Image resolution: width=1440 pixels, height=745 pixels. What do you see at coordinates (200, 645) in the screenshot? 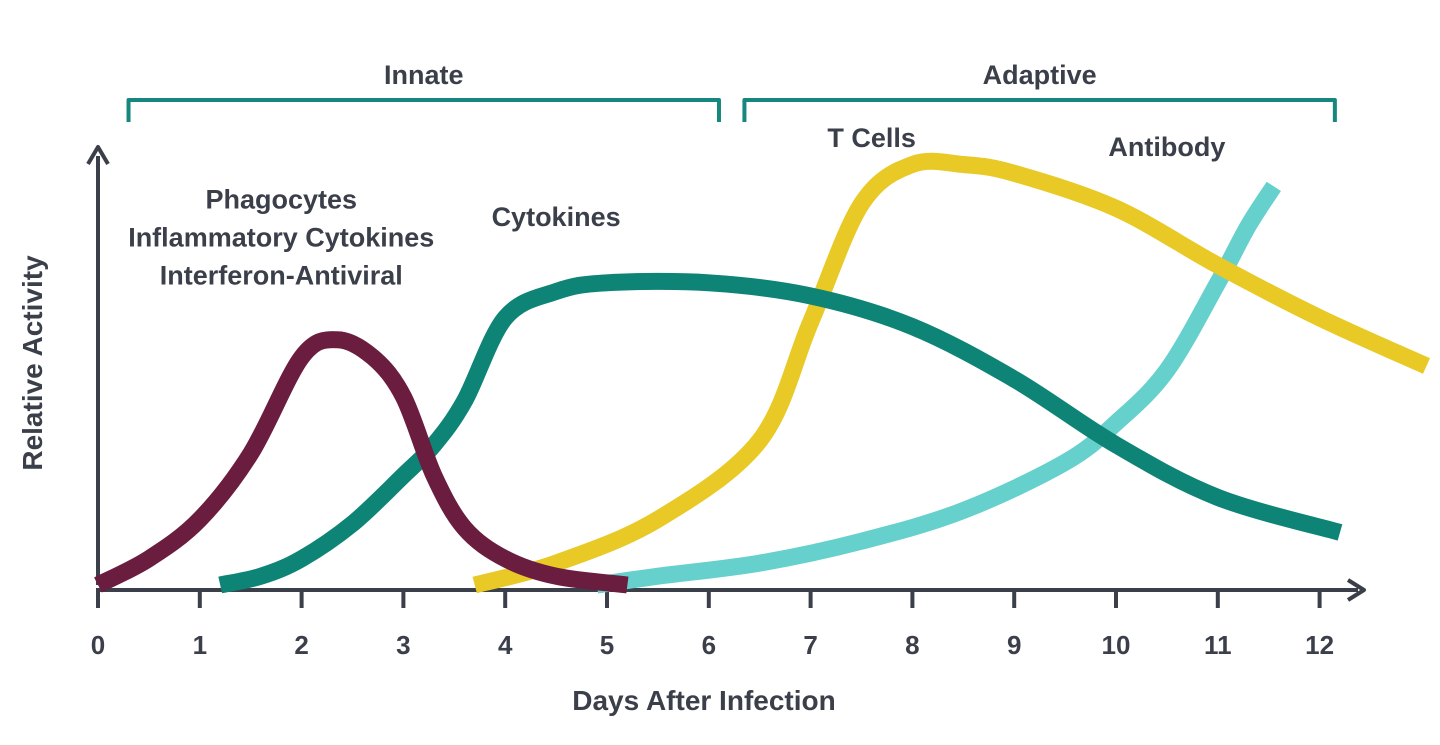
I see `x-tick-label-1: 1` at bounding box center [200, 645].